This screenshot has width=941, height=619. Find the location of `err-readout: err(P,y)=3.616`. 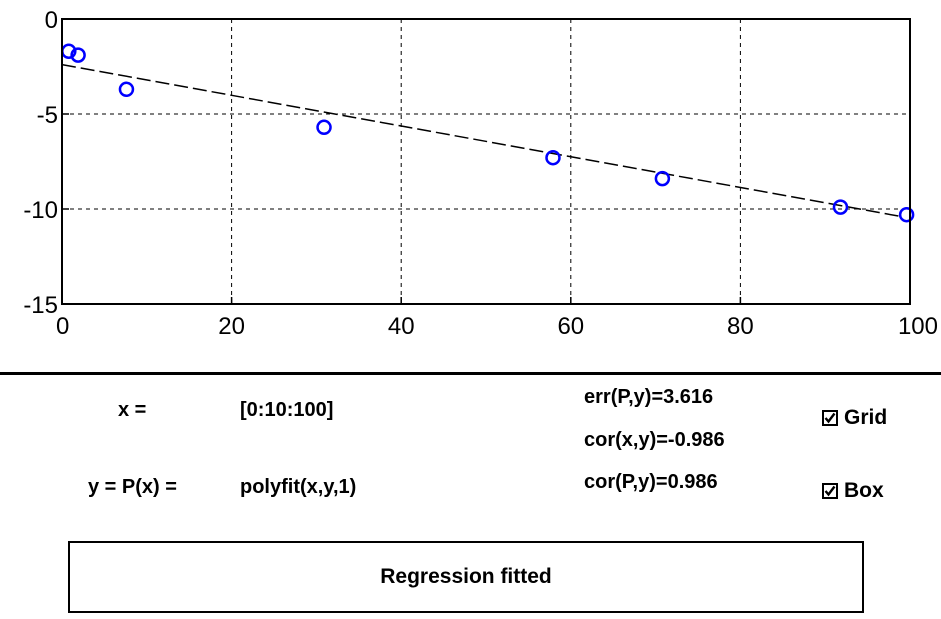

err-readout: err(P,y)=3.616 is located at coordinates (649, 397).